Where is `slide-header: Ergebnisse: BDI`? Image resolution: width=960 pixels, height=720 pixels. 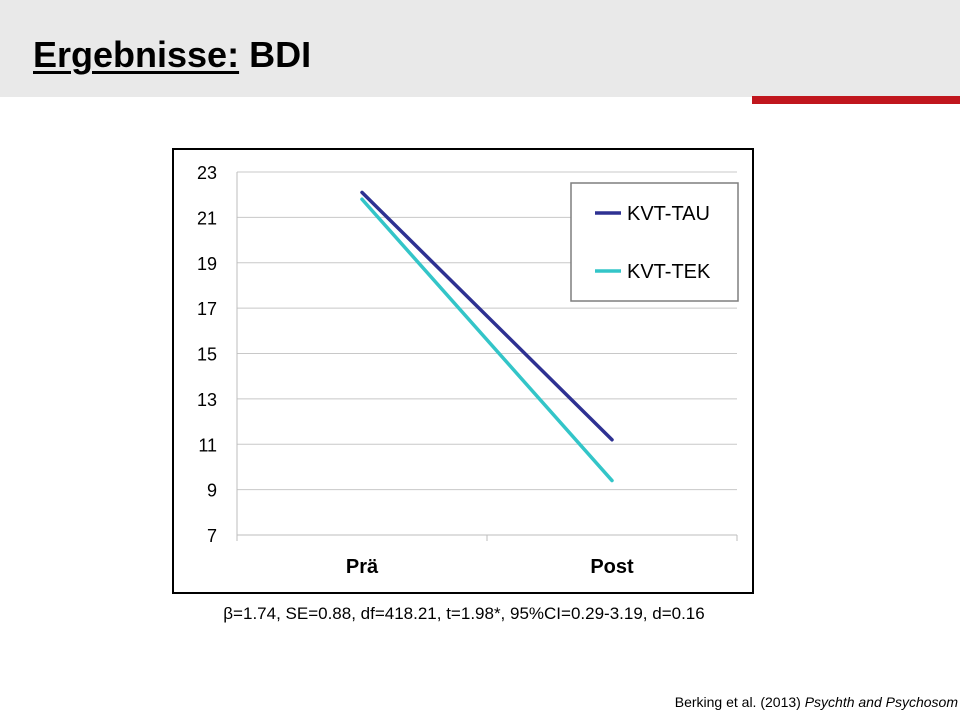
slide-header: Ergebnisse: BDI is located at coordinates (480, 48).